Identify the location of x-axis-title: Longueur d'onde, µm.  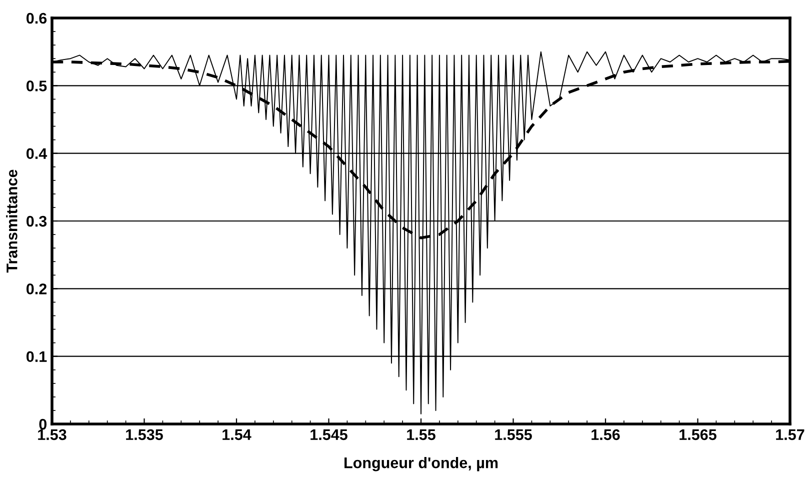
(421, 464).